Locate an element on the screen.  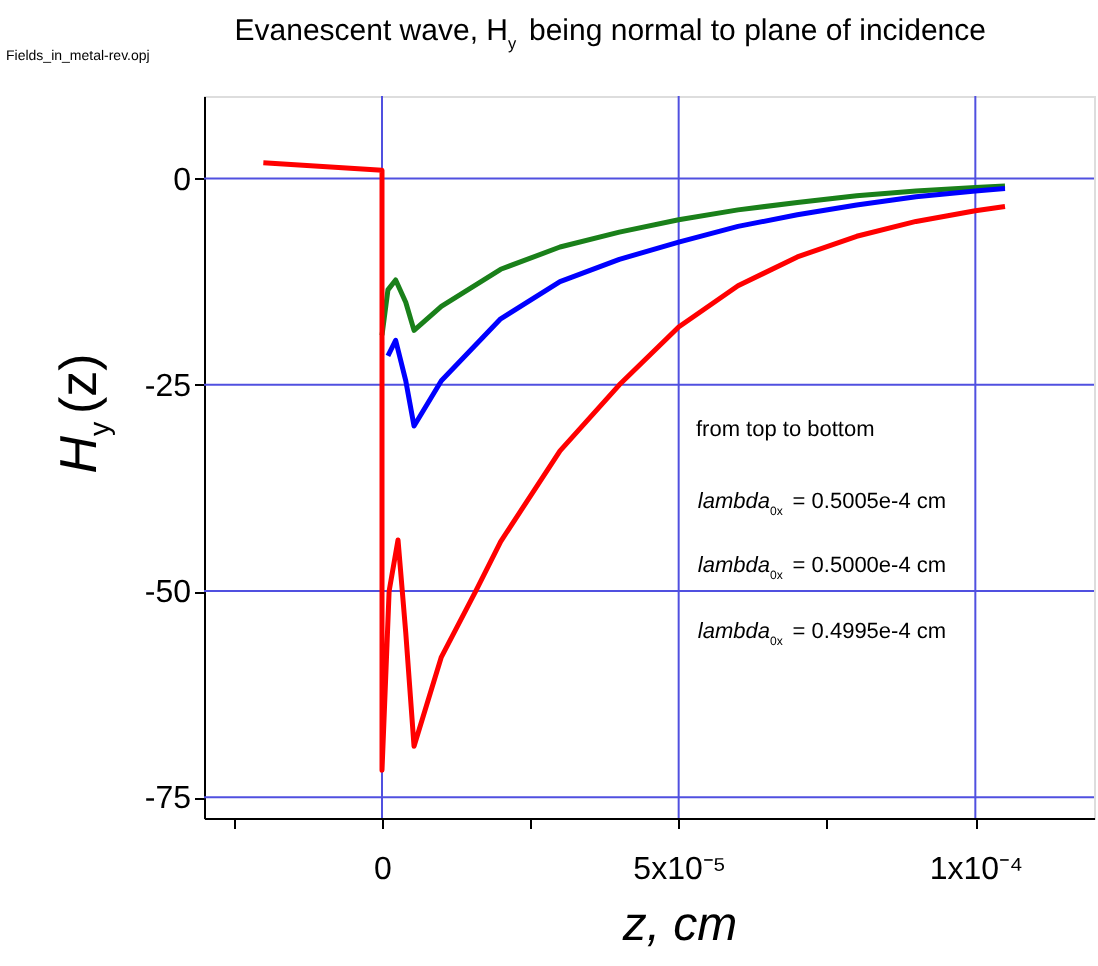
x-tick-label: 0 is located at coordinates (383, 870).